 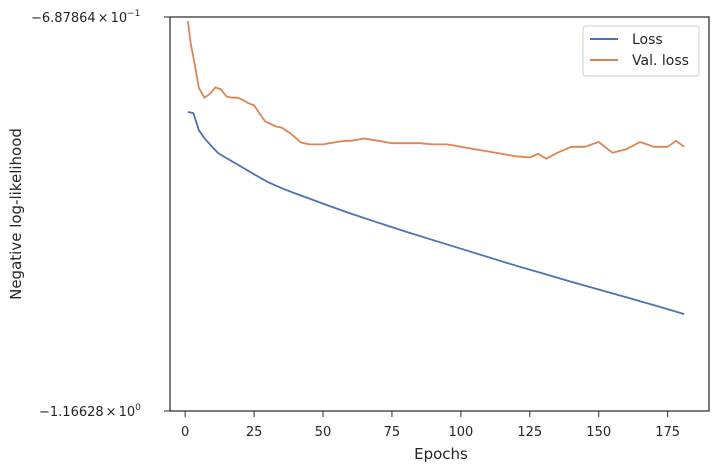 What do you see at coordinates (641, 51) in the screenshot?
I see `legend: Loss Val. loss` at bounding box center [641, 51].